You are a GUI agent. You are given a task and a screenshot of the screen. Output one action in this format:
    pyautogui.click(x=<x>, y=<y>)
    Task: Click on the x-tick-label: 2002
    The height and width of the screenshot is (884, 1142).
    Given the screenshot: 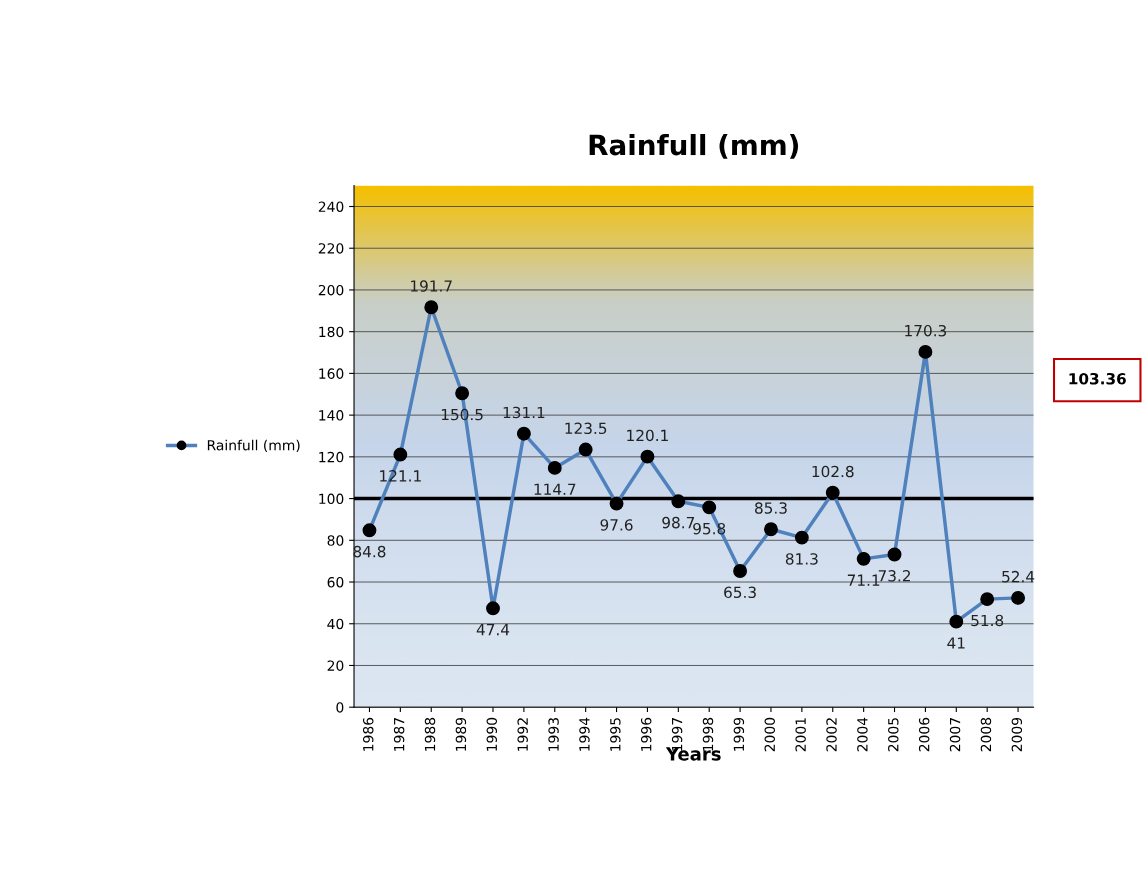 What is the action you would take?
    pyautogui.click(x=831, y=735)
    